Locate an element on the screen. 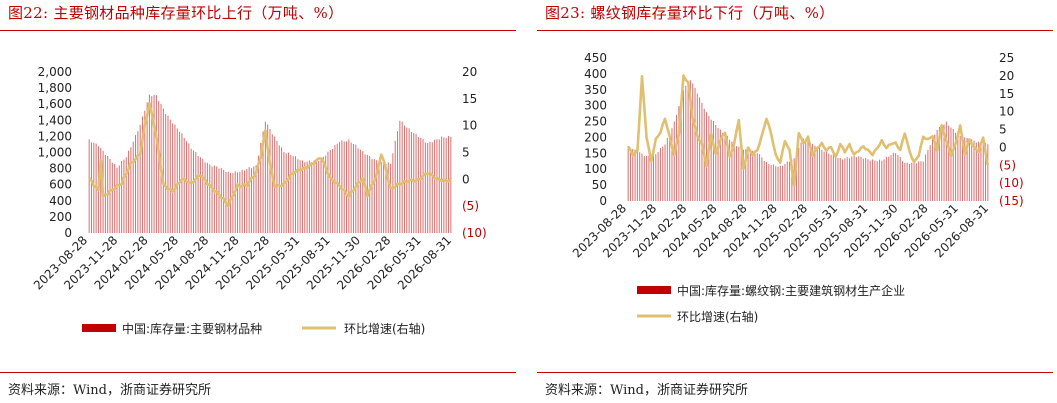  y-left-tick-label: 0 is located at coordinates (603, 201).